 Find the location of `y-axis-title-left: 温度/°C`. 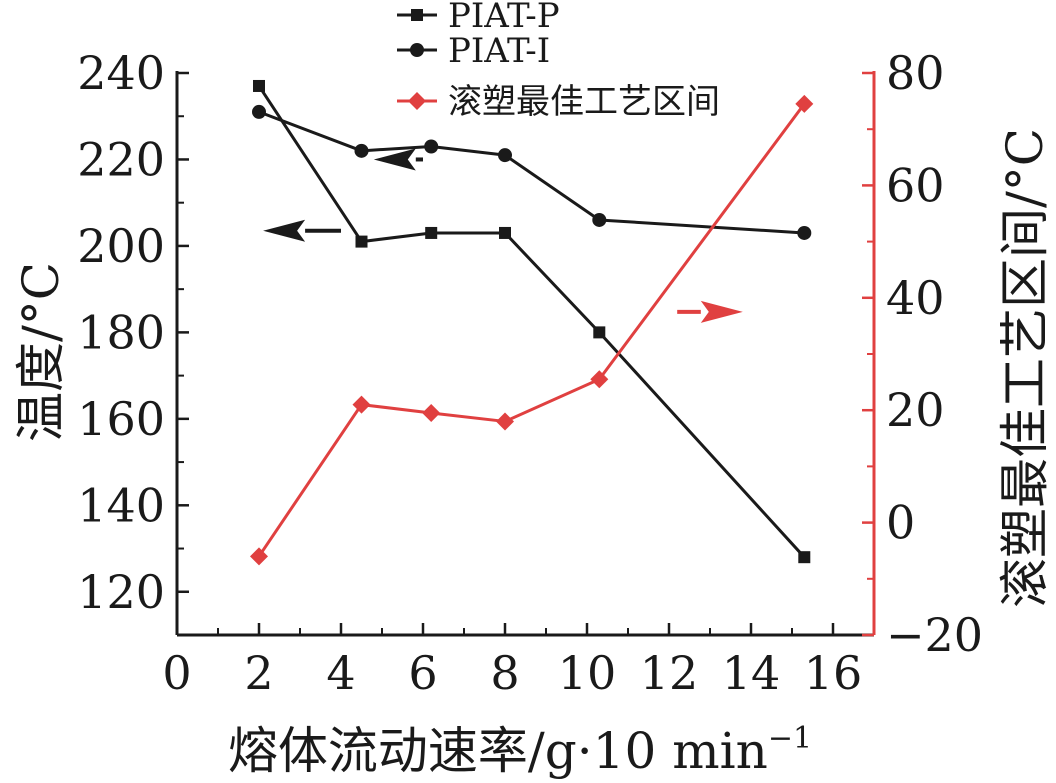

y-axis-title-left: 温度/°C is located at coordinates (41, 352).